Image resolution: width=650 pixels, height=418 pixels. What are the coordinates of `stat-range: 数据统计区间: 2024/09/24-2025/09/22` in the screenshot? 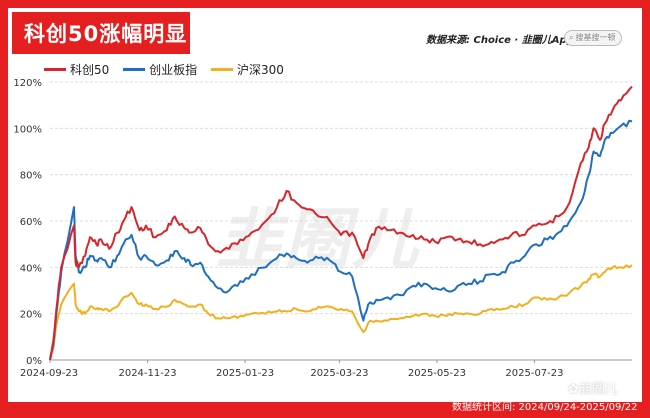 It's located at (545, 407).